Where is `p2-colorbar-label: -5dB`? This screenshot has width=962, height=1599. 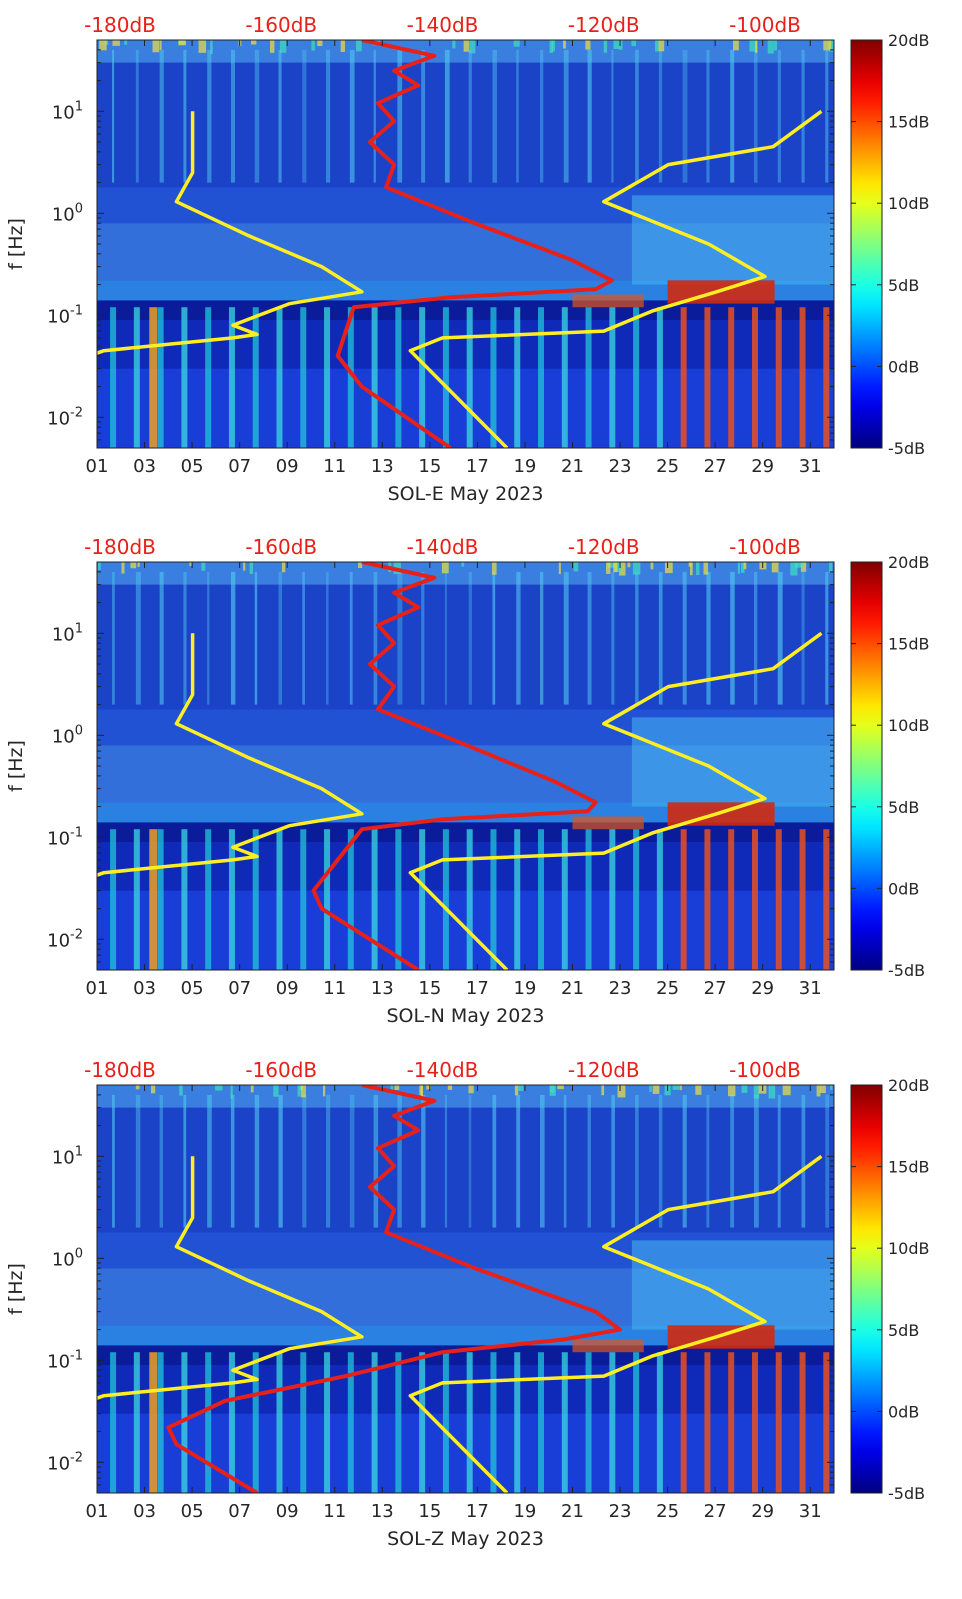
p2-colorbar-label: -5dB is located at coordinates (906, 1493).